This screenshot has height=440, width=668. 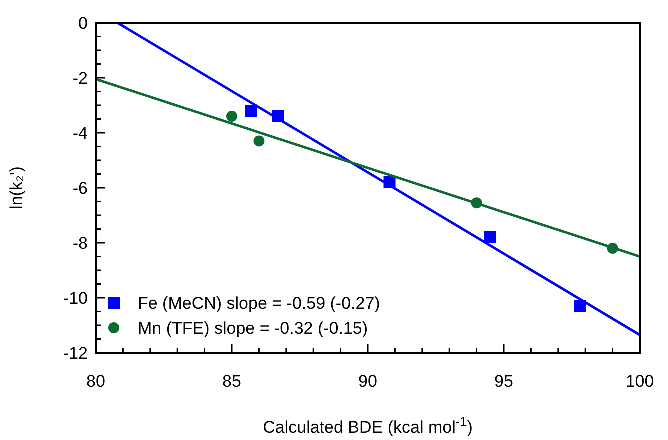 What do you see at coordinates (640, 381) in the screenshot?
I see `x-tick-label: 100` at bounding box center [640, 381].